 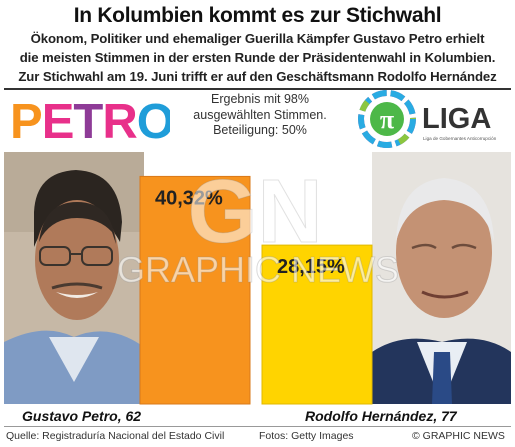 I want to click on bar-value-label: 28,15%, so click(x=311, y=267).